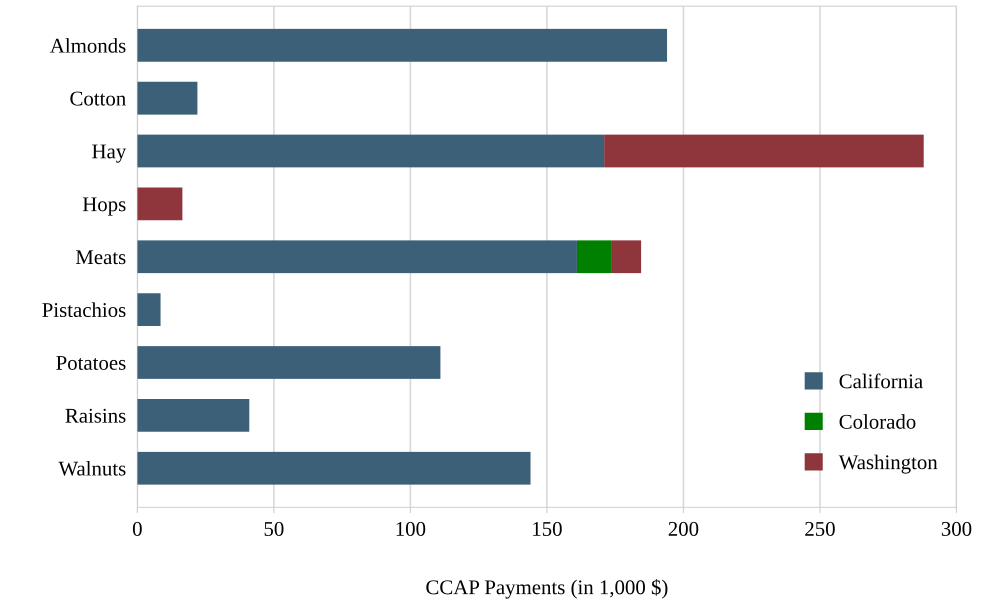 This screenshot has height=615, width=981. I want to click on legend-label: Colorado, so click(878, 421).